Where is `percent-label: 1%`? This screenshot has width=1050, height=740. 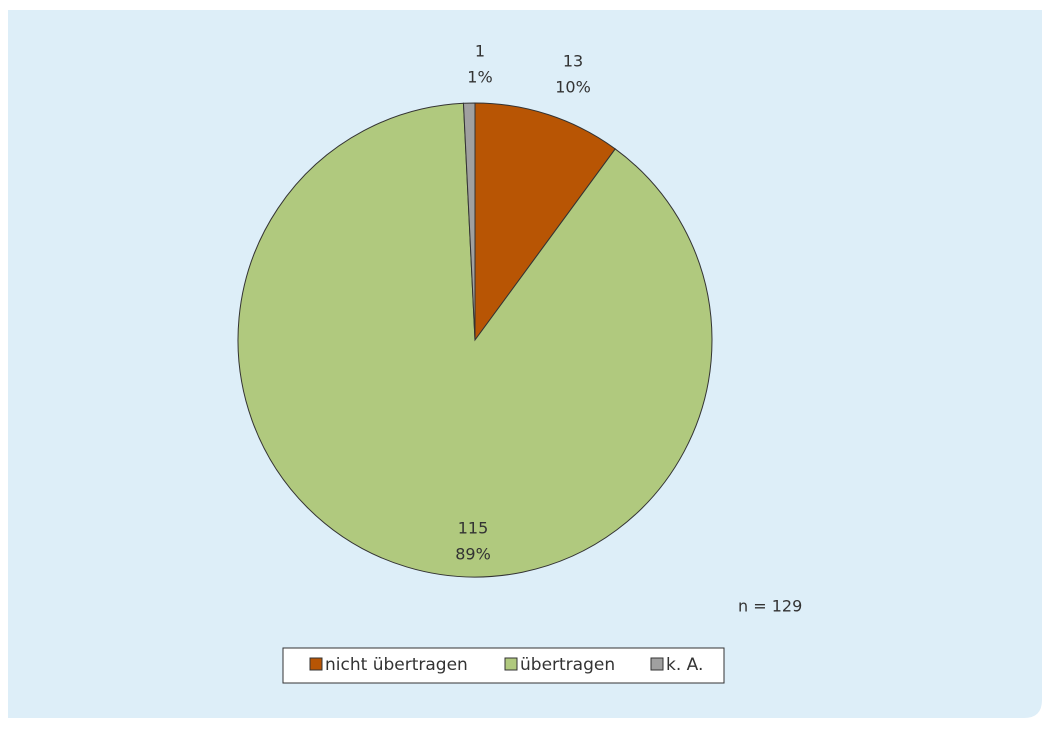 percent-label: 1% is located at coordinates (479, 77).